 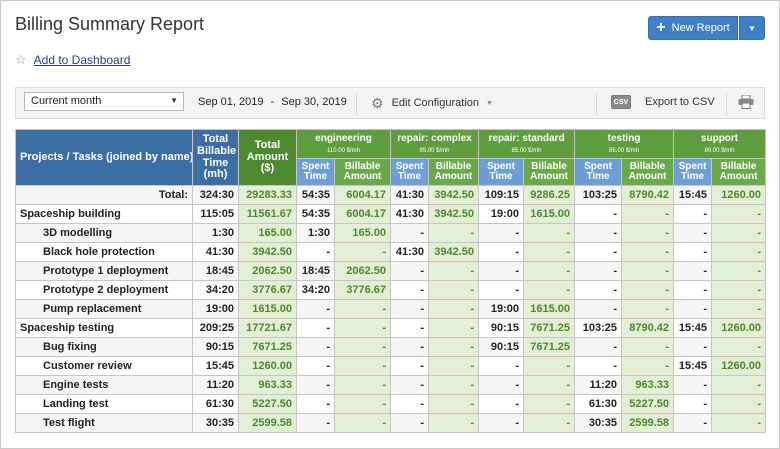 I want to click on row-name: Black hole protection, so click(x=104, y=252).